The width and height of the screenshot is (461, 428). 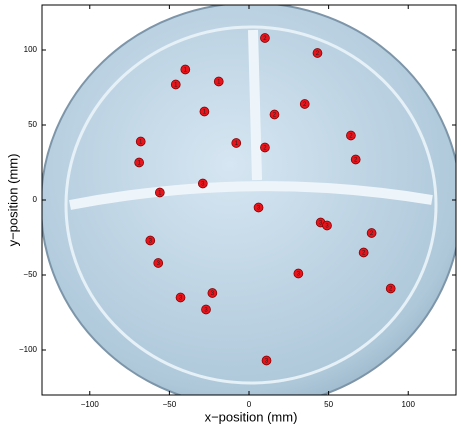 I want to click on y-tick-label: −50, so click(x=30, y=274).